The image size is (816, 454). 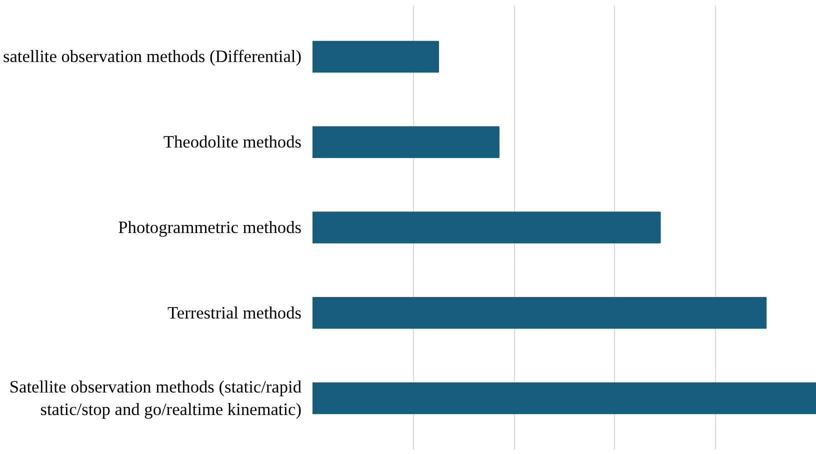 What do you see at coordinates (210, 227) in the screenshot?
I see `y-tick-label: Photogrammetric methods` at bounding box center [210, 227].